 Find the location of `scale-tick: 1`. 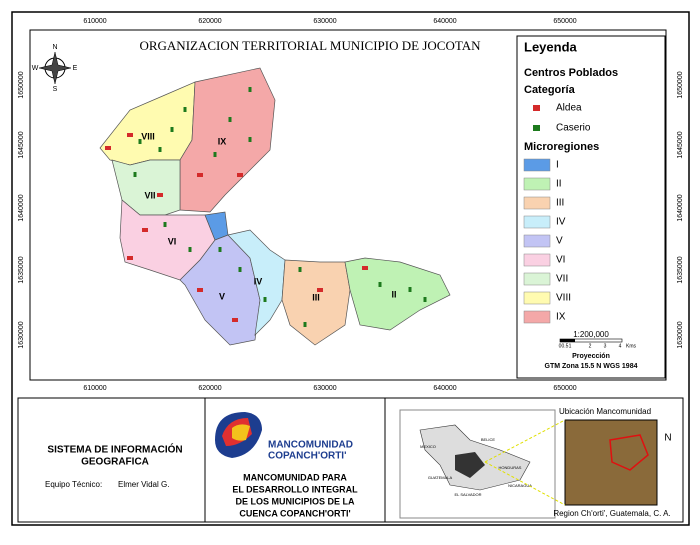

scale-tick: 1 is located at coordinates (570, 346).